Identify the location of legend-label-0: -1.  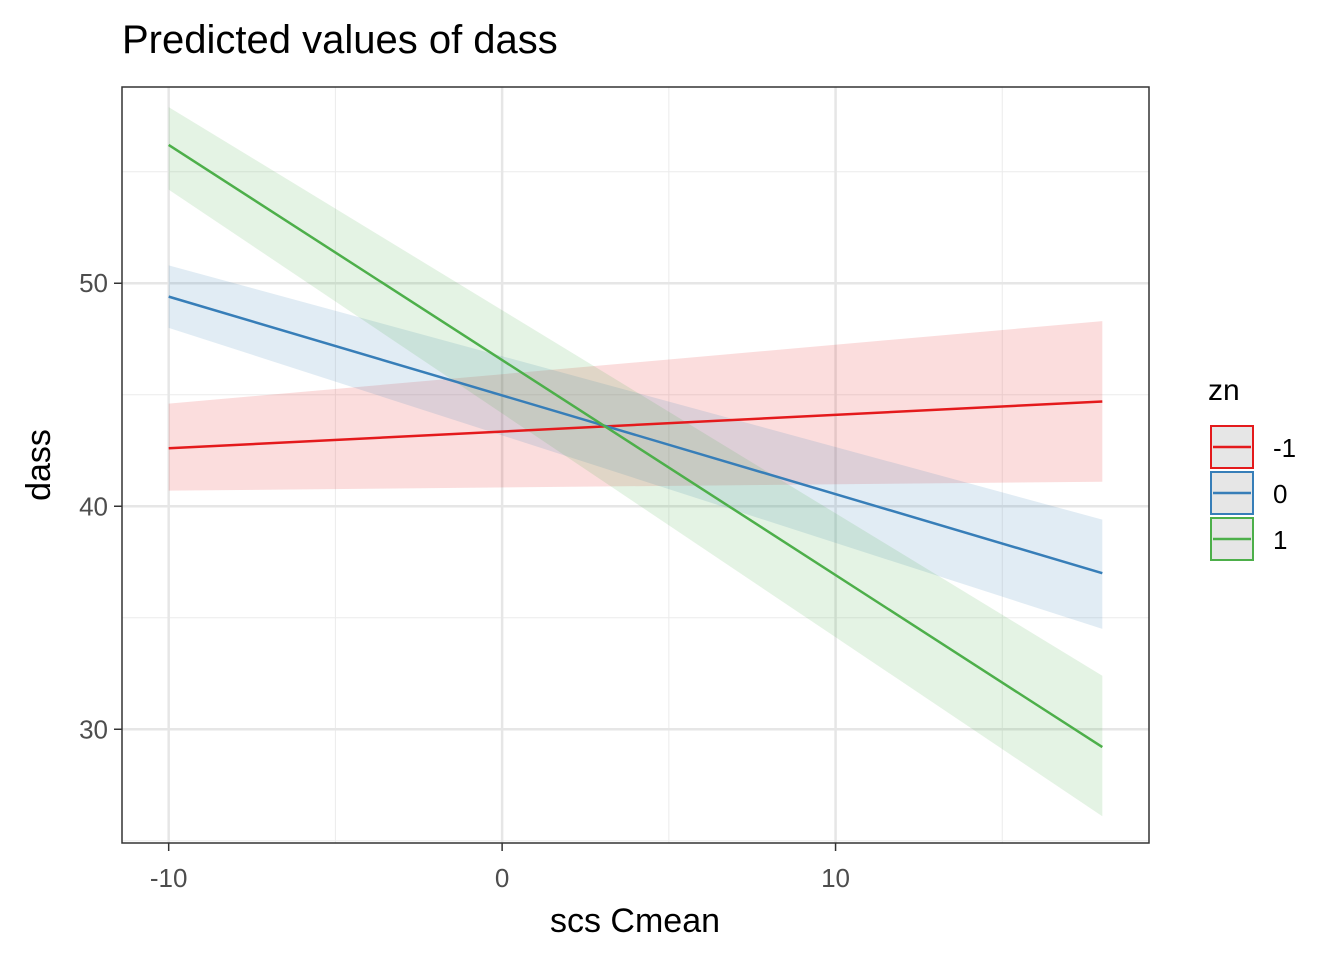
(1284, 448).